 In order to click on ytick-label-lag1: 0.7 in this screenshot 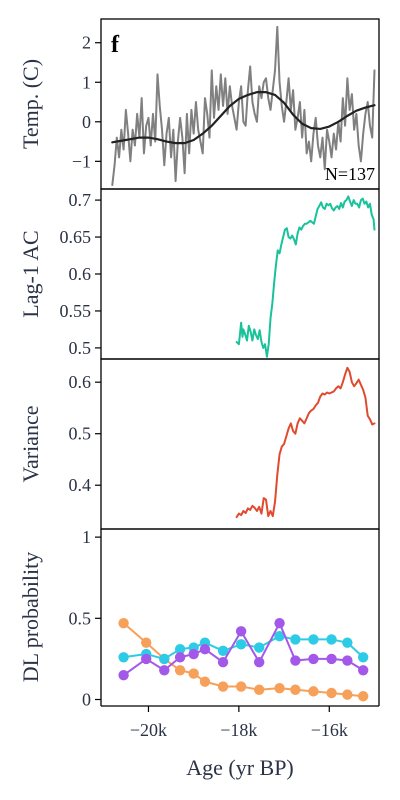, I will do `click(80, 200)`.